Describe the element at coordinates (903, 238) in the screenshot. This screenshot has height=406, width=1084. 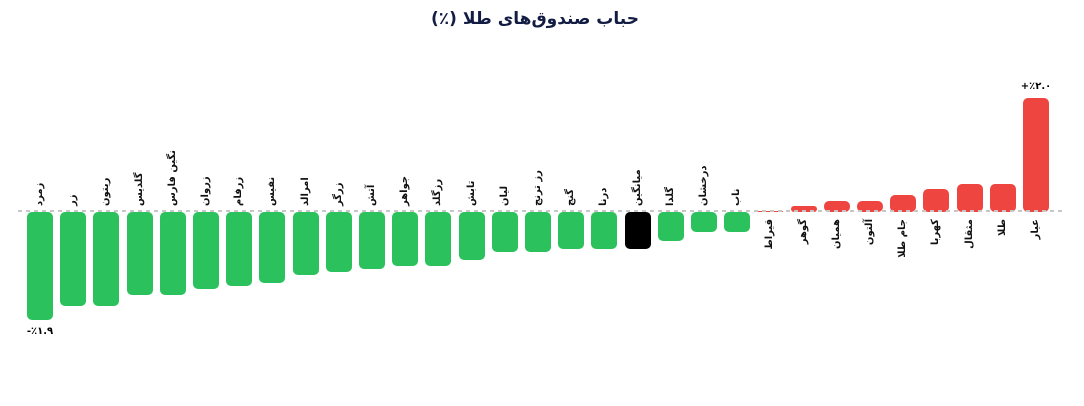
I see `fund-label: جام طلا` at that location.